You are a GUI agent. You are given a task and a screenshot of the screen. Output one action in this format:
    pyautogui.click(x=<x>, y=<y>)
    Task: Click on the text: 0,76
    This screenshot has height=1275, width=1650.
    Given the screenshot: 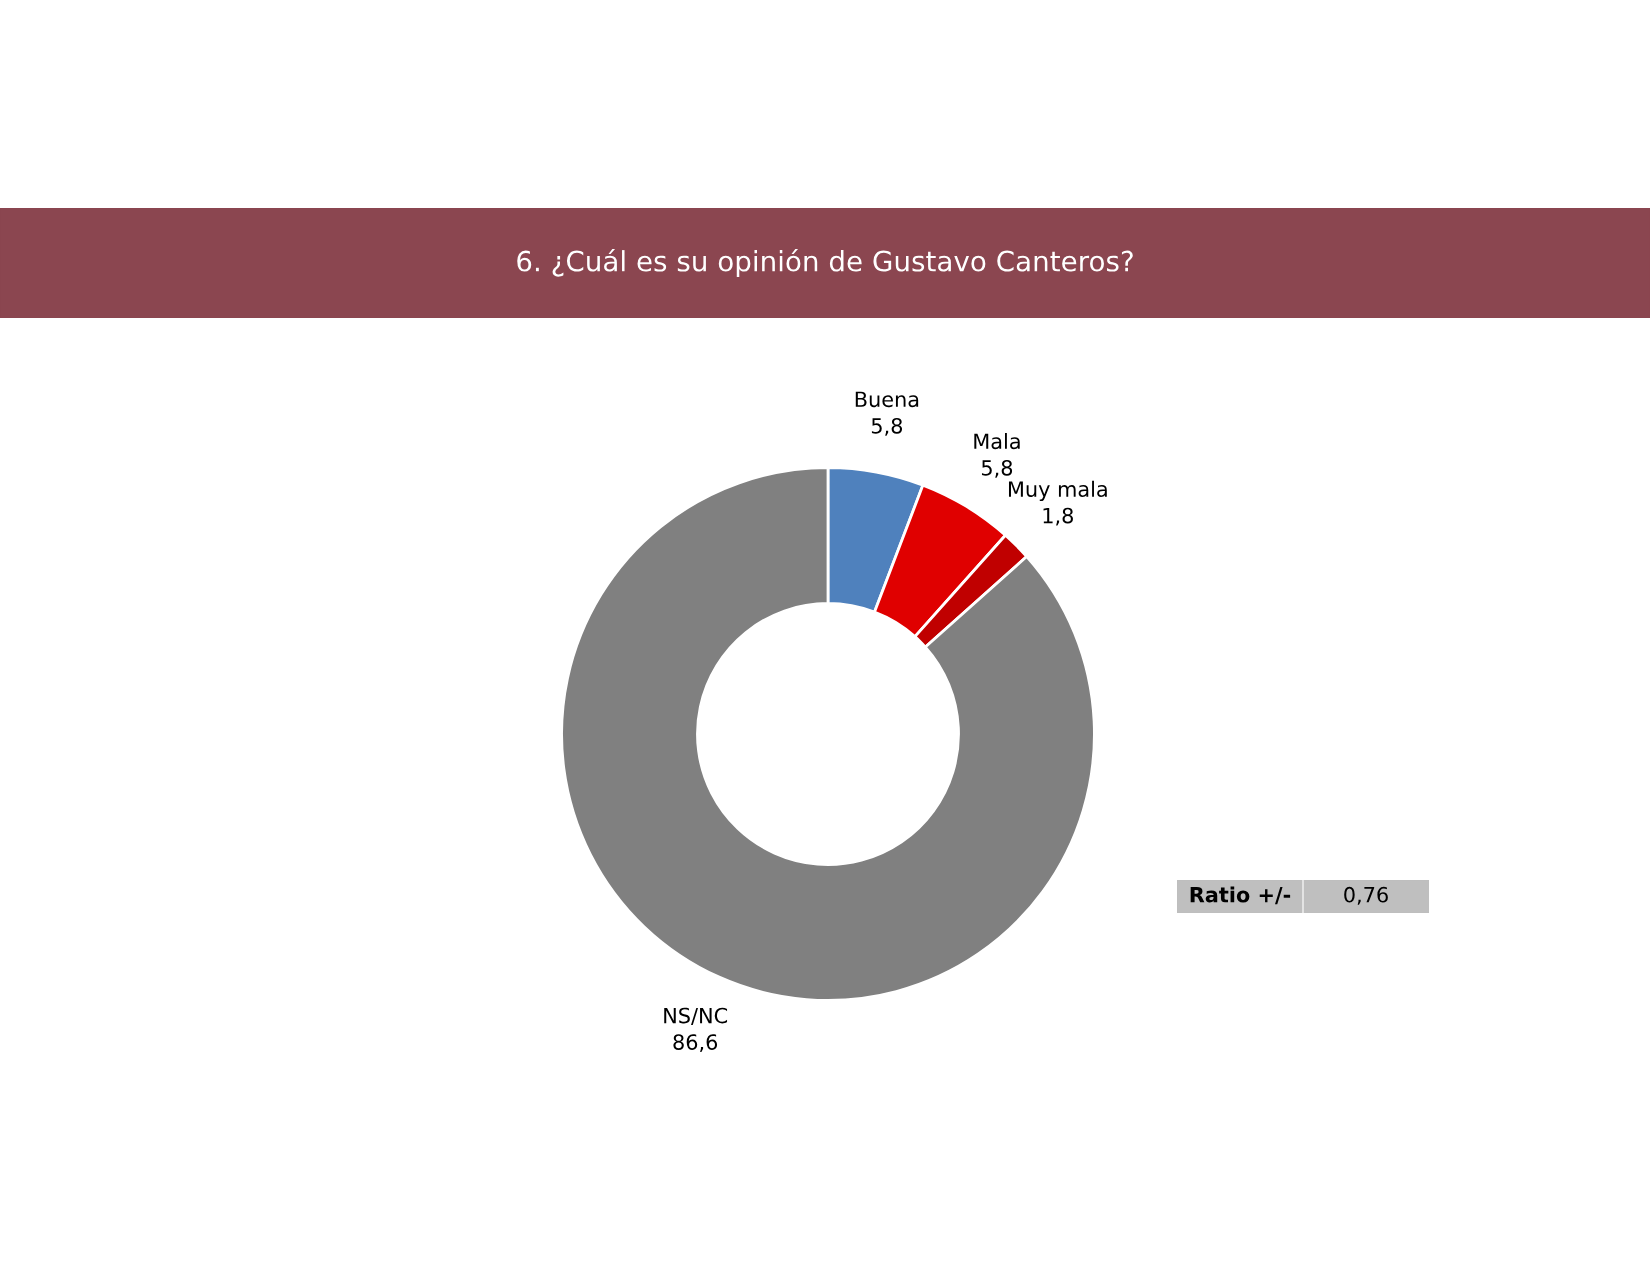 What is the action you would take?
    pyautogui.click(x=1366, y=895)
    